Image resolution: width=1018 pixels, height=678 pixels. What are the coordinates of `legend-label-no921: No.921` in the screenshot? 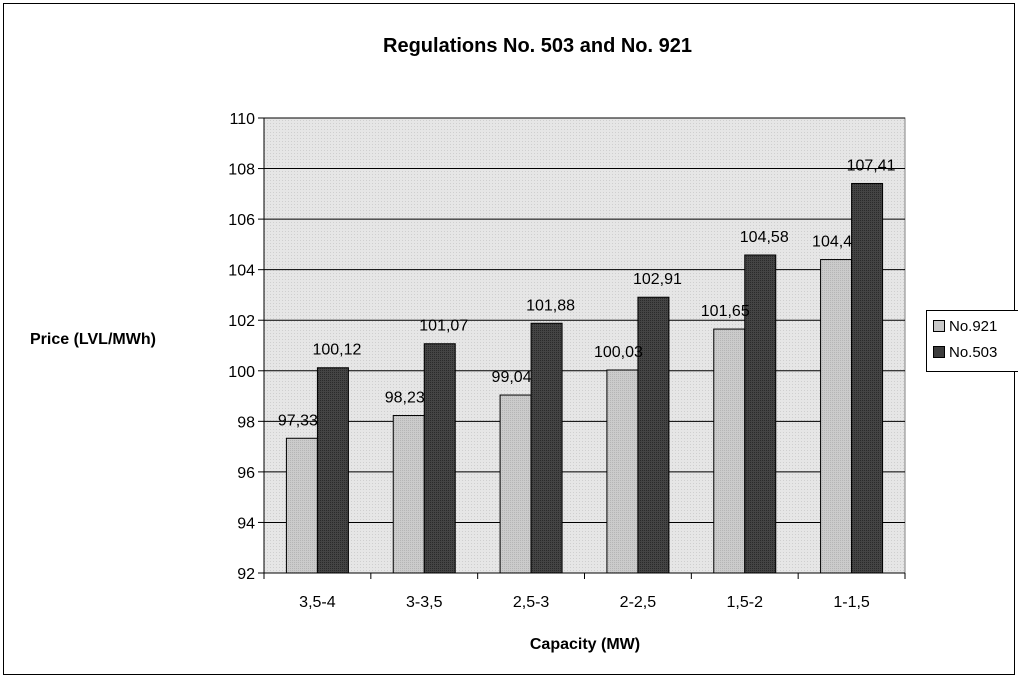 It's located at (973, 326).